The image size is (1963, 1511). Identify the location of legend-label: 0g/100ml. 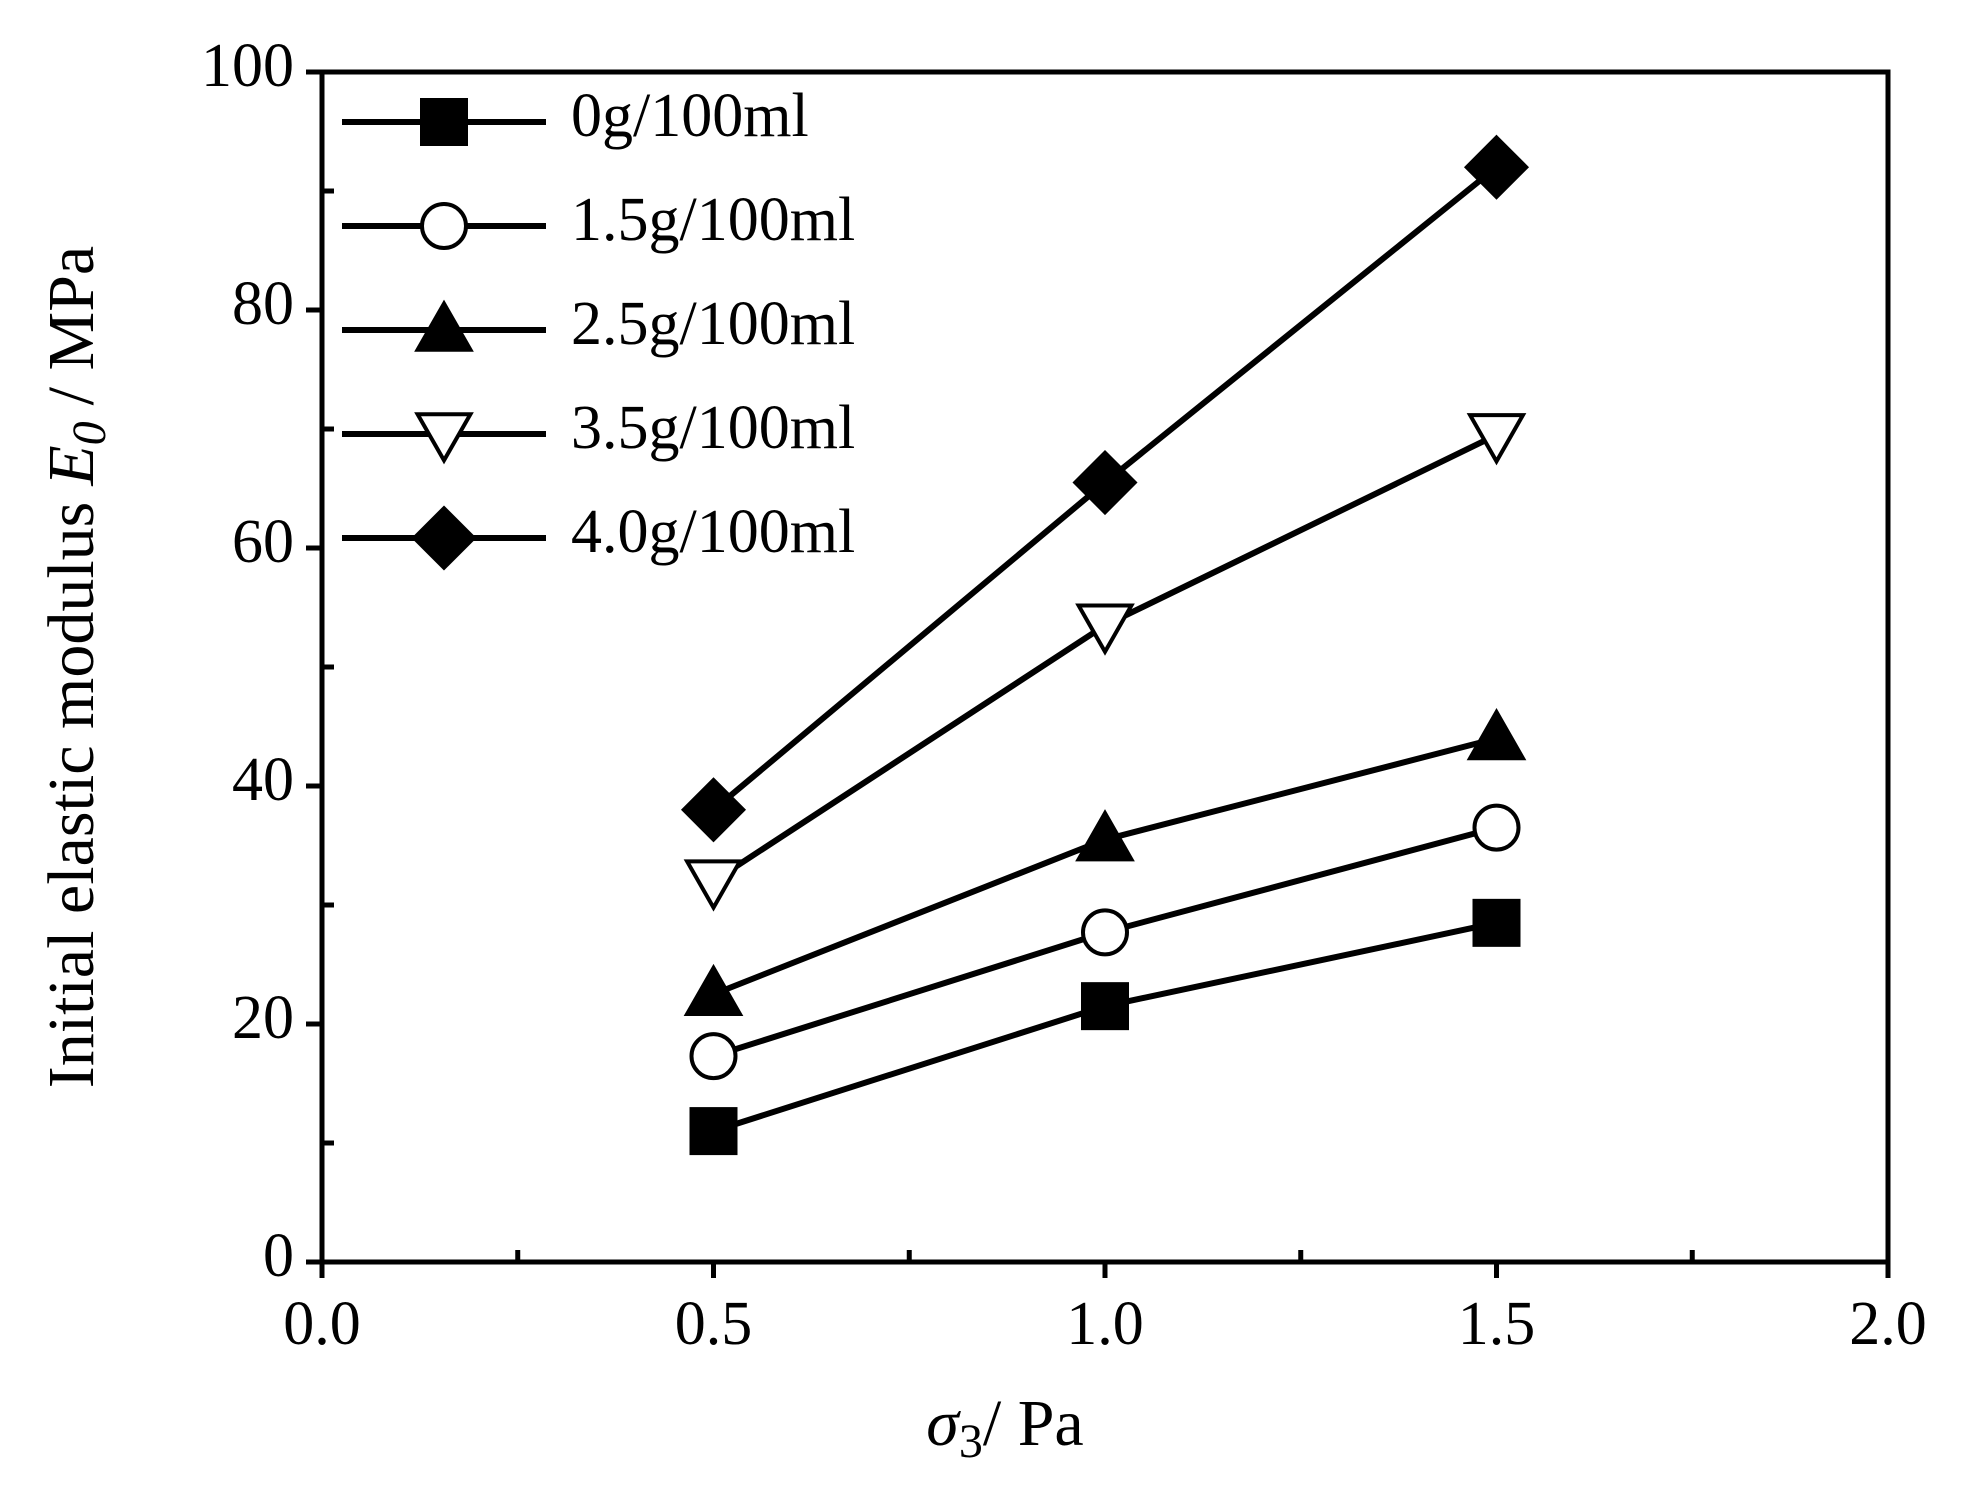
(690, 116).